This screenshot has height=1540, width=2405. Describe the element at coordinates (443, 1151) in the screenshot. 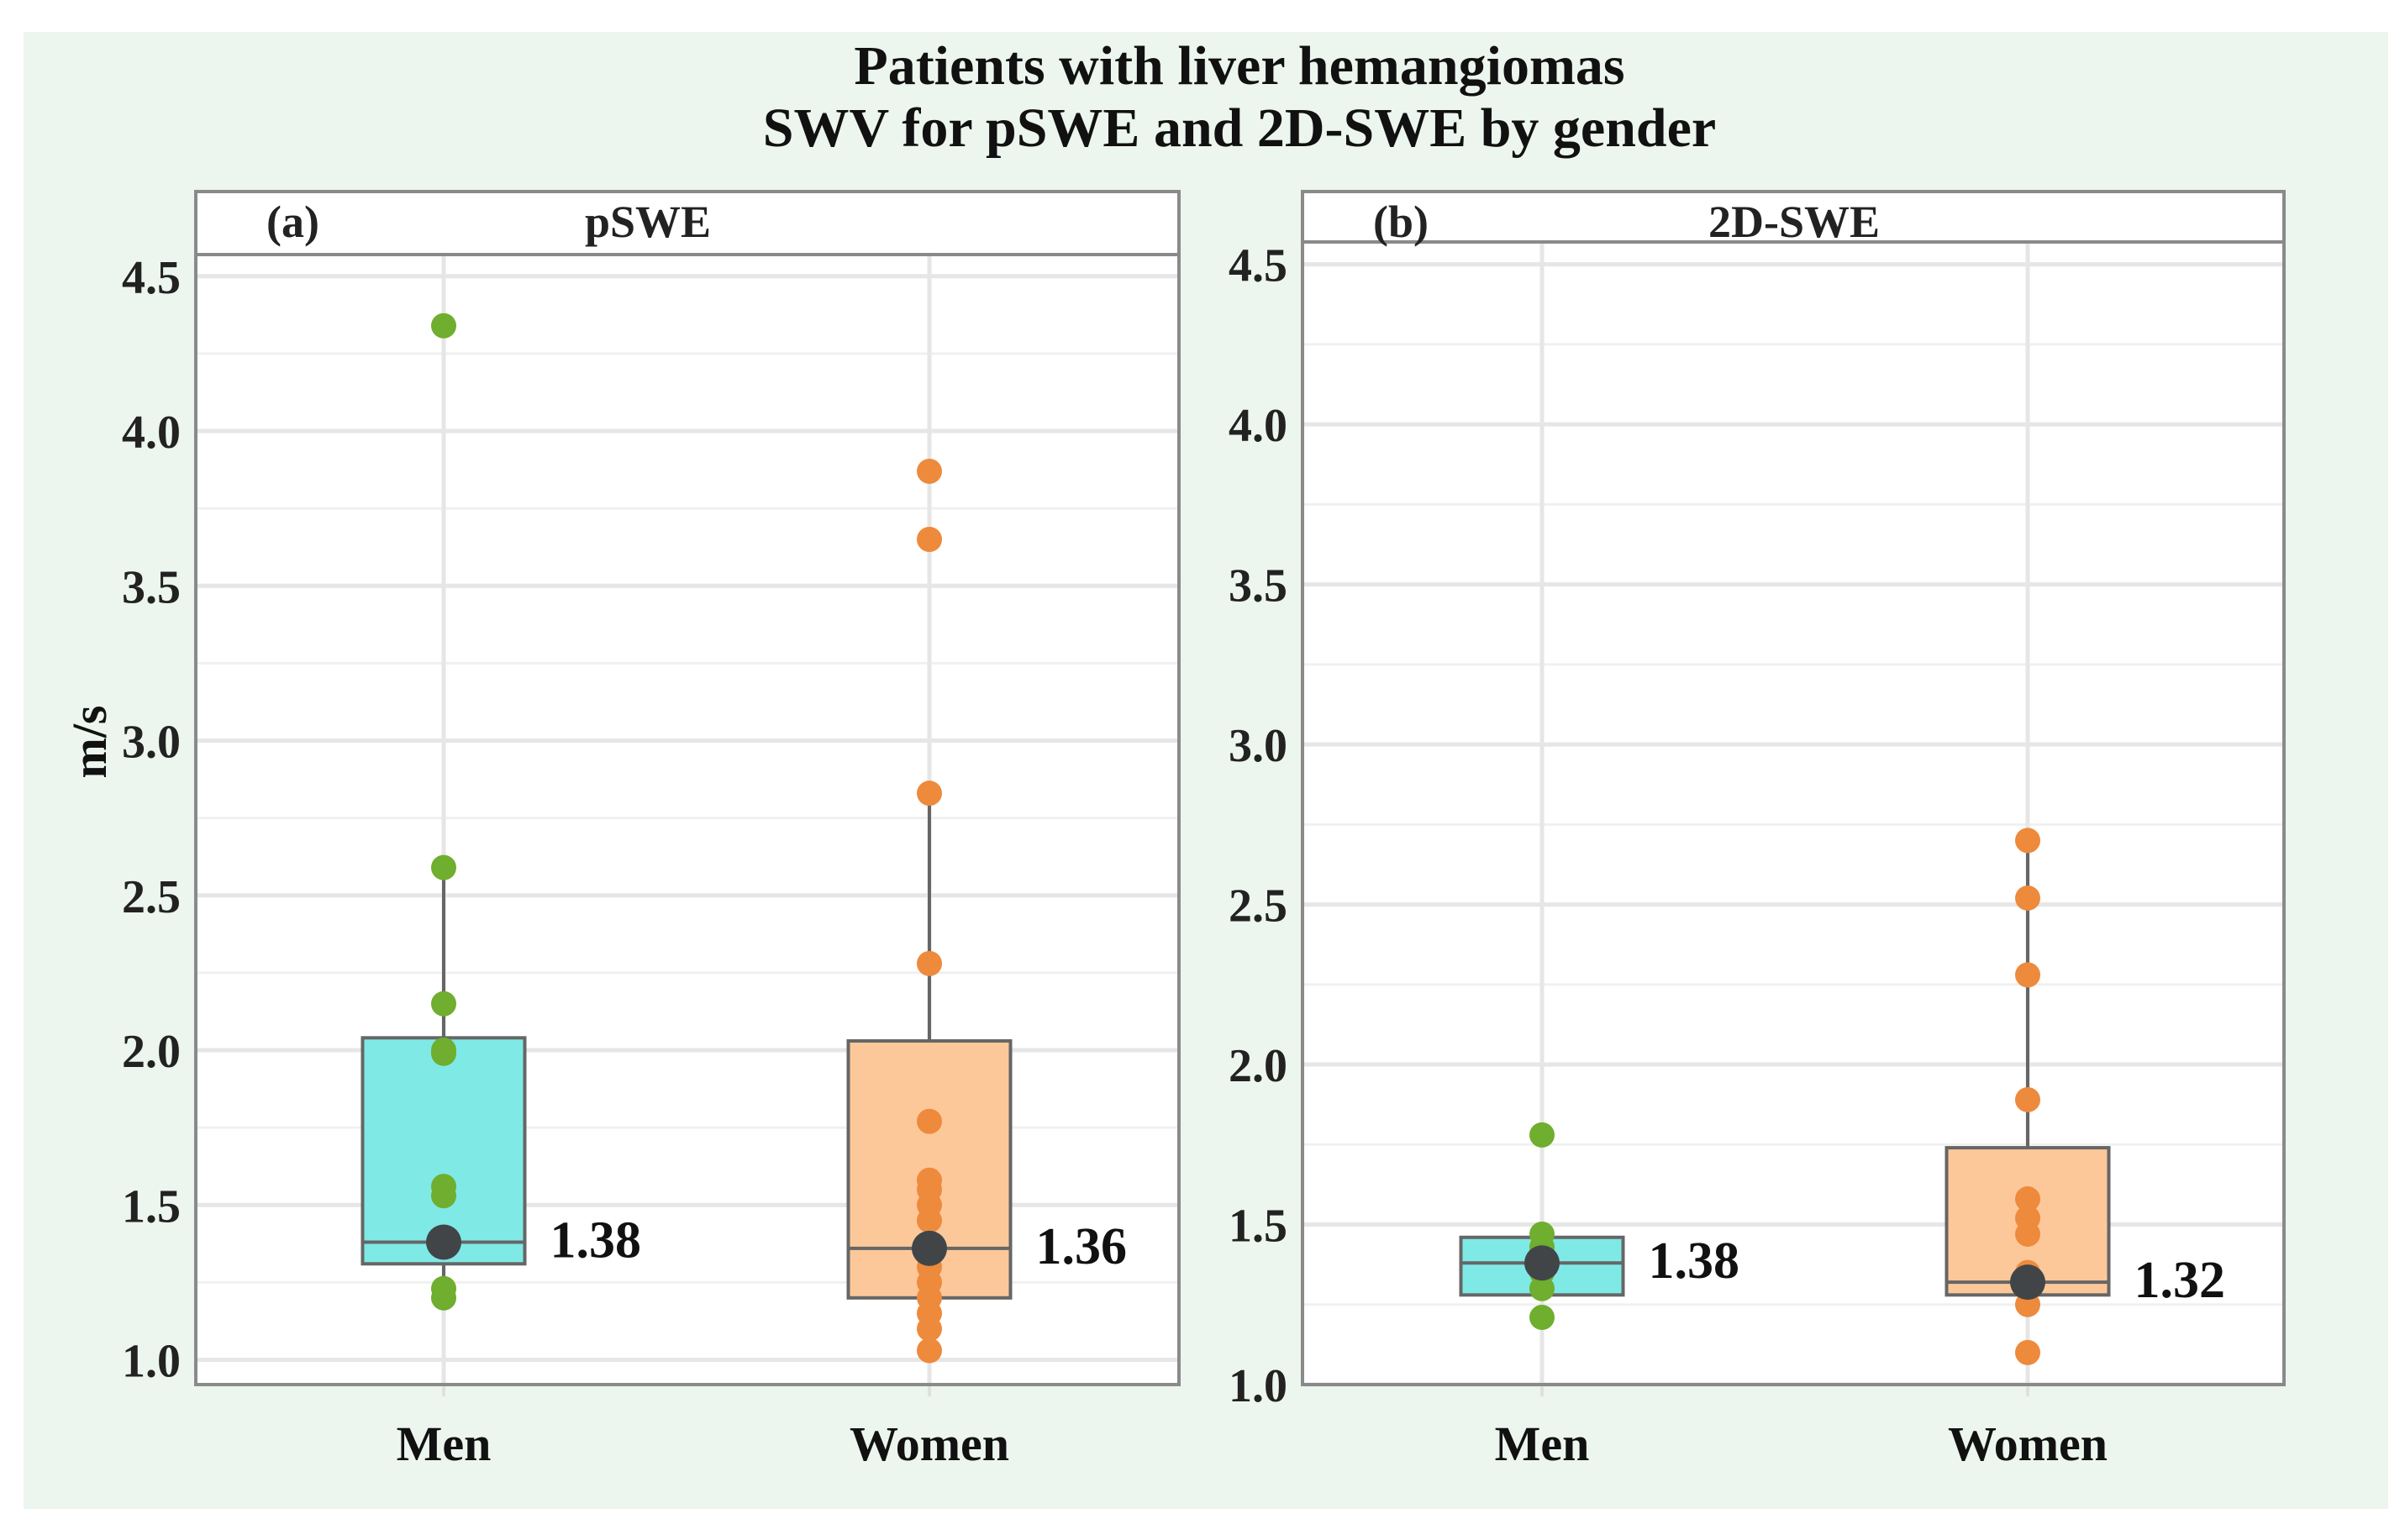

I see `box-iqr` at that location.